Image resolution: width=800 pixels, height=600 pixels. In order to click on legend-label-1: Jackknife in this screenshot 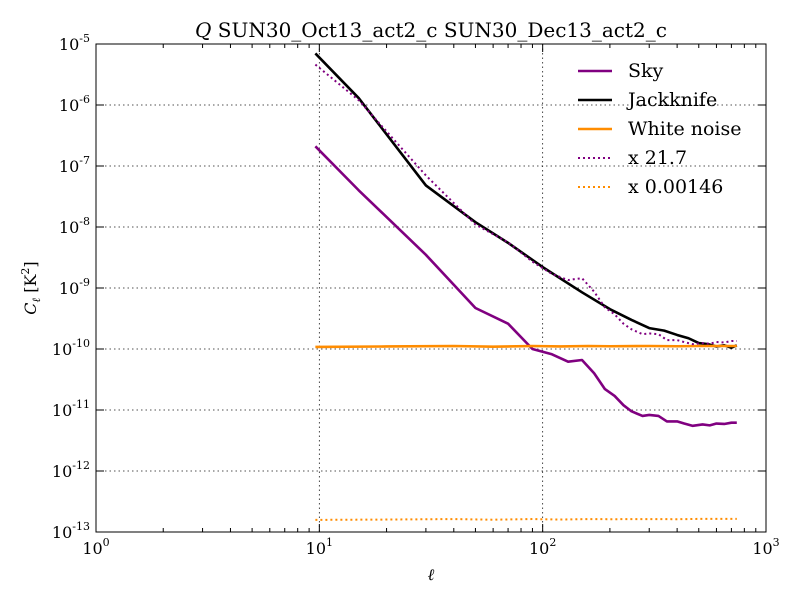, I will do `click(671, 100)`.